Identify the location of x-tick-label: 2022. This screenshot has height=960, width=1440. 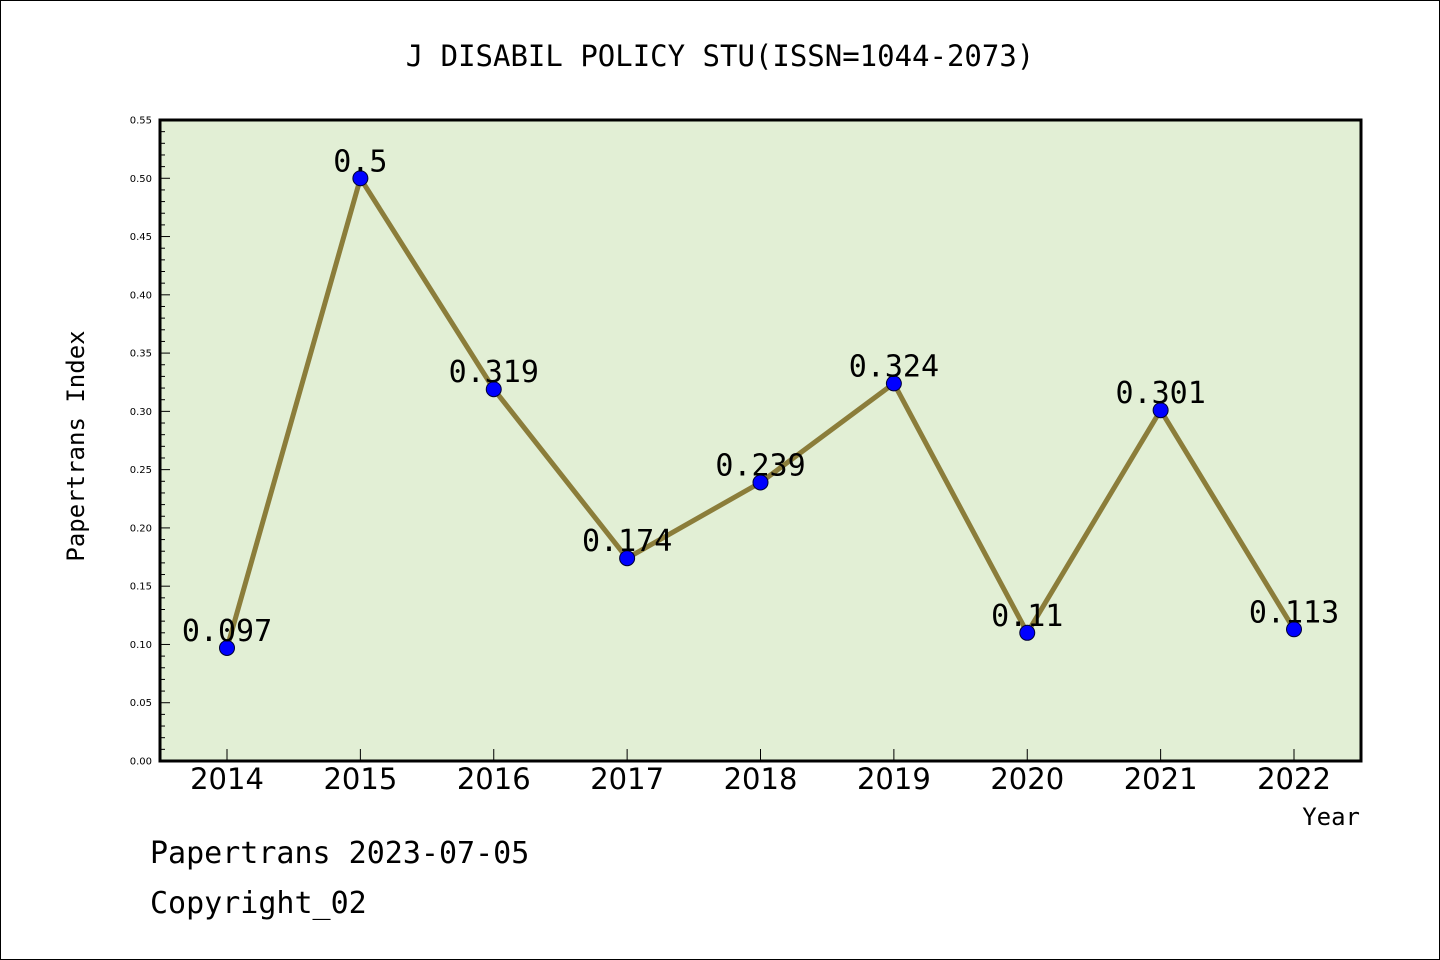
(1294, 779).